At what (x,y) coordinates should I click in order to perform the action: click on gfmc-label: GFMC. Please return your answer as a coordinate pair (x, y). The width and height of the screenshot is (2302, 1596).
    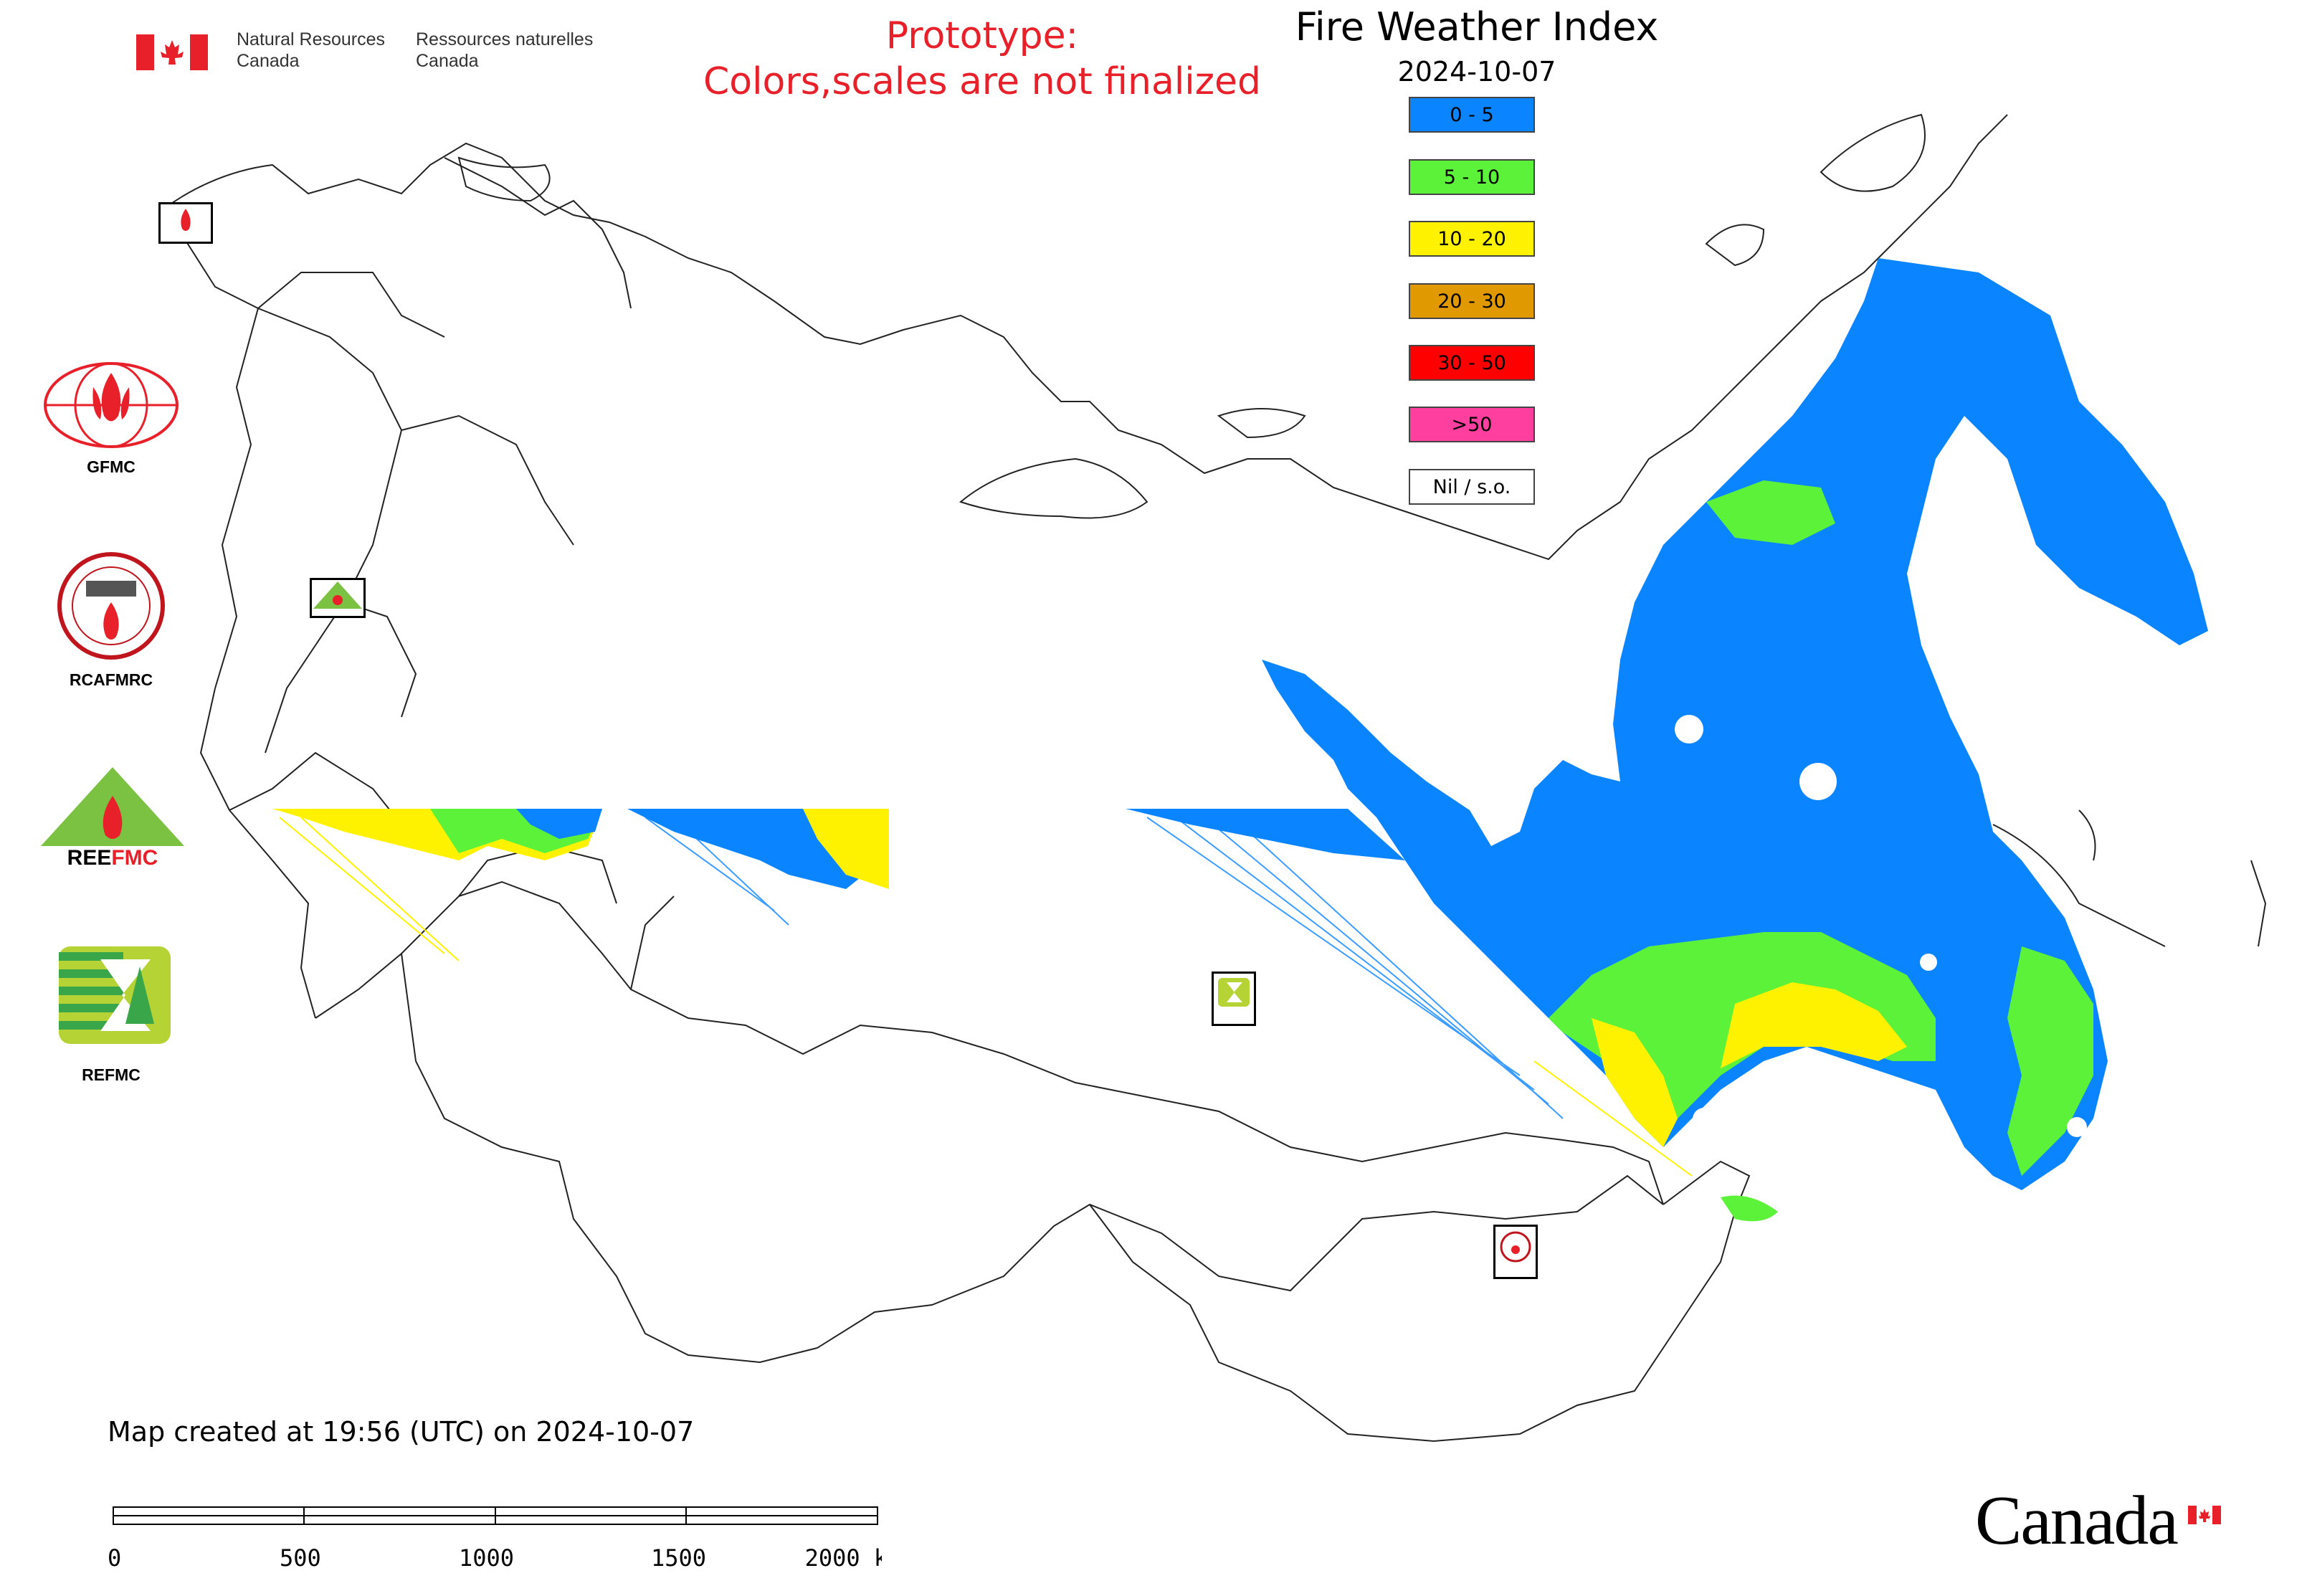
    Looking at the image, I should click on (111, 466).